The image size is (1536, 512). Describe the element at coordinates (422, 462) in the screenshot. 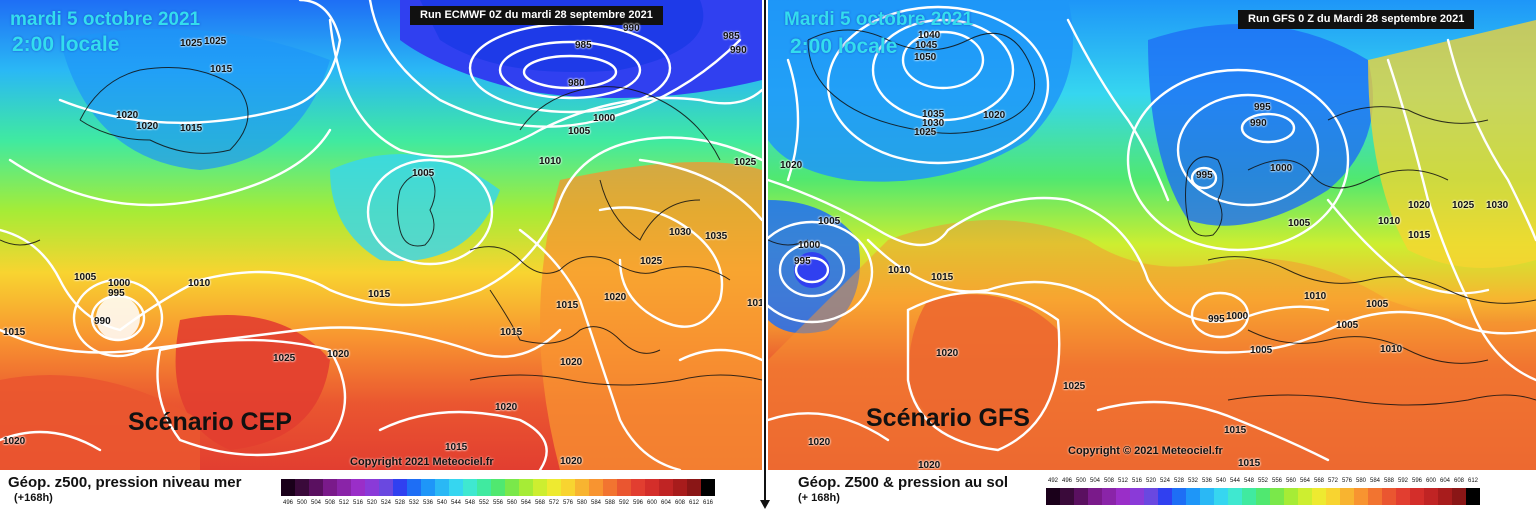

I see `copyright-text: Copyright 2021 Meteociel.fr` at that location.